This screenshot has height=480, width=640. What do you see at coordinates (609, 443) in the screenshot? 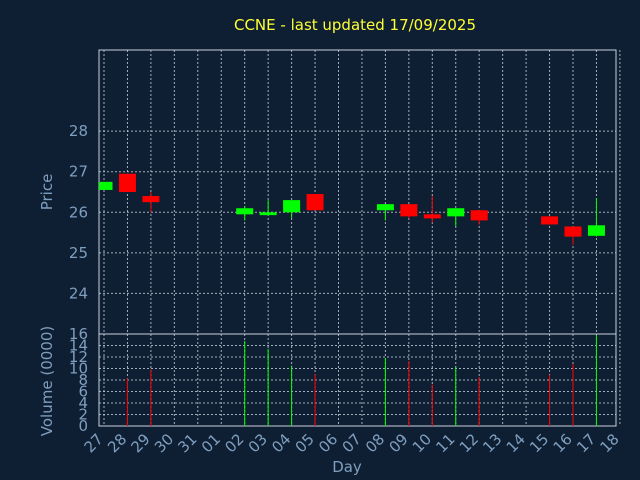
I see `day-tick-label: 18` at bounding box center [609, 443].